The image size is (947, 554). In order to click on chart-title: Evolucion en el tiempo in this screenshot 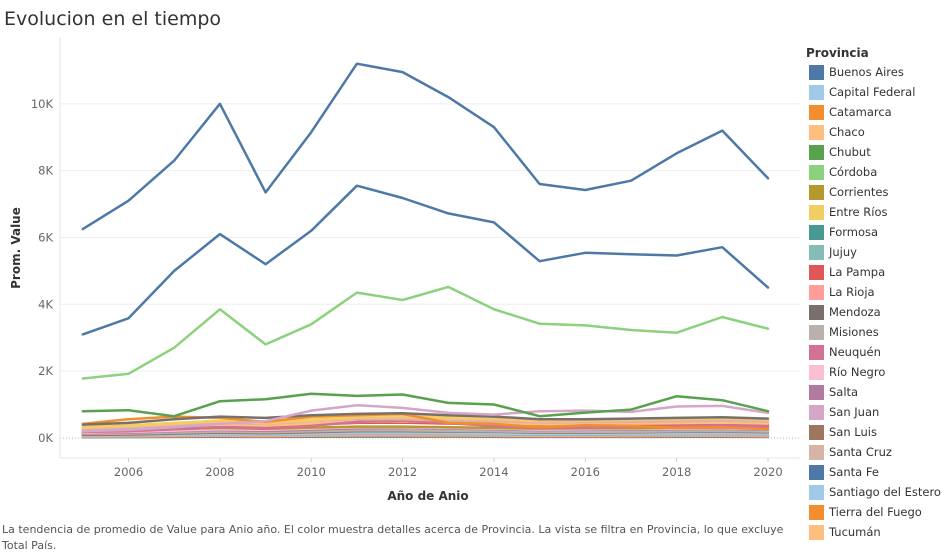, I will do `click(113, 19)`.